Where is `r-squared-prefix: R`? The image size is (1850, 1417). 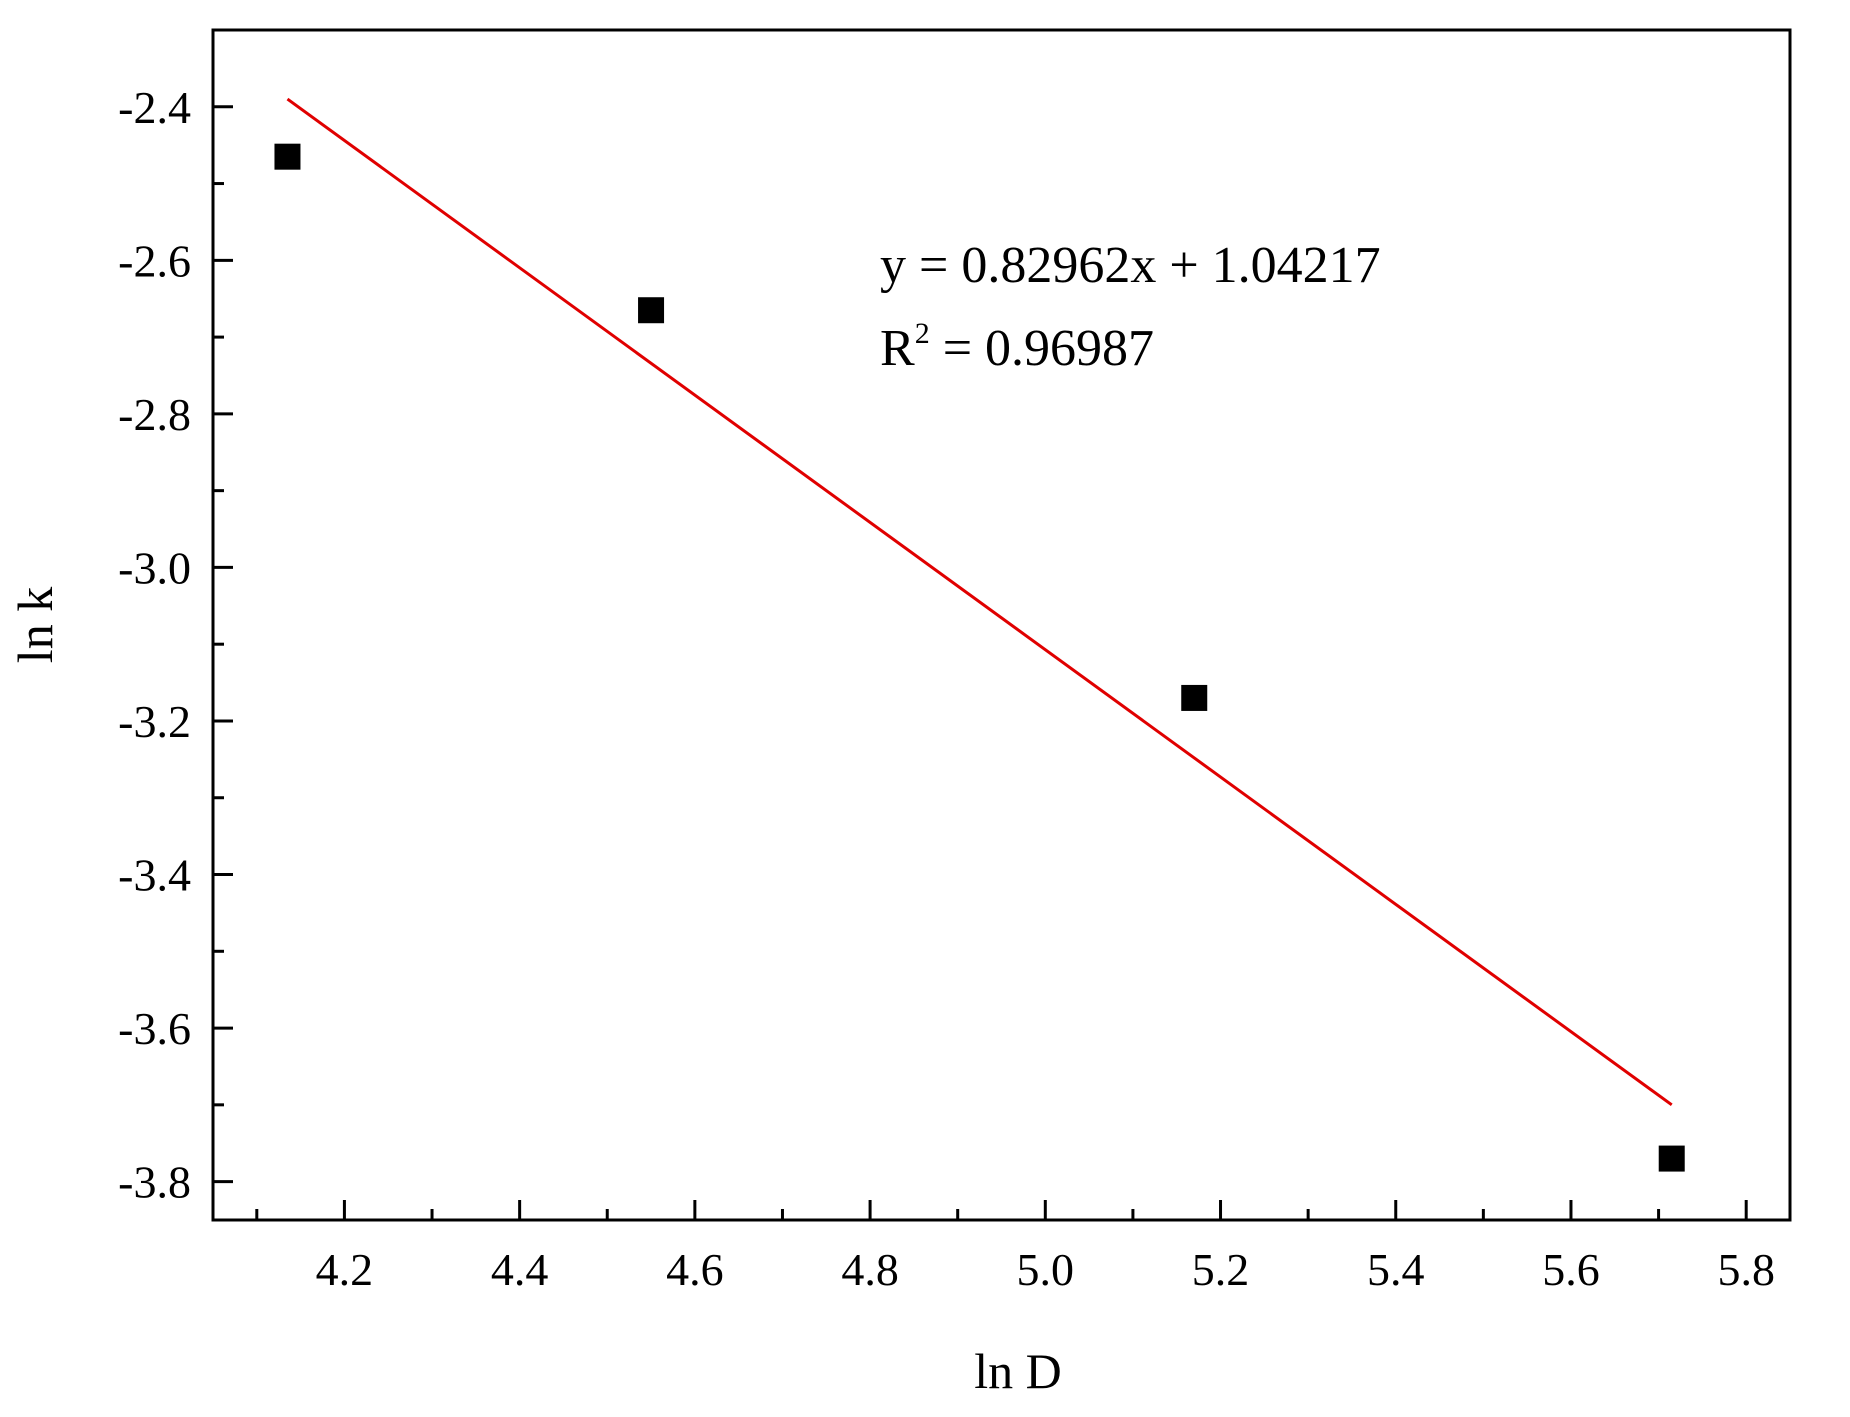
r-squared-prefix: R is located at coordinates (897, 348).